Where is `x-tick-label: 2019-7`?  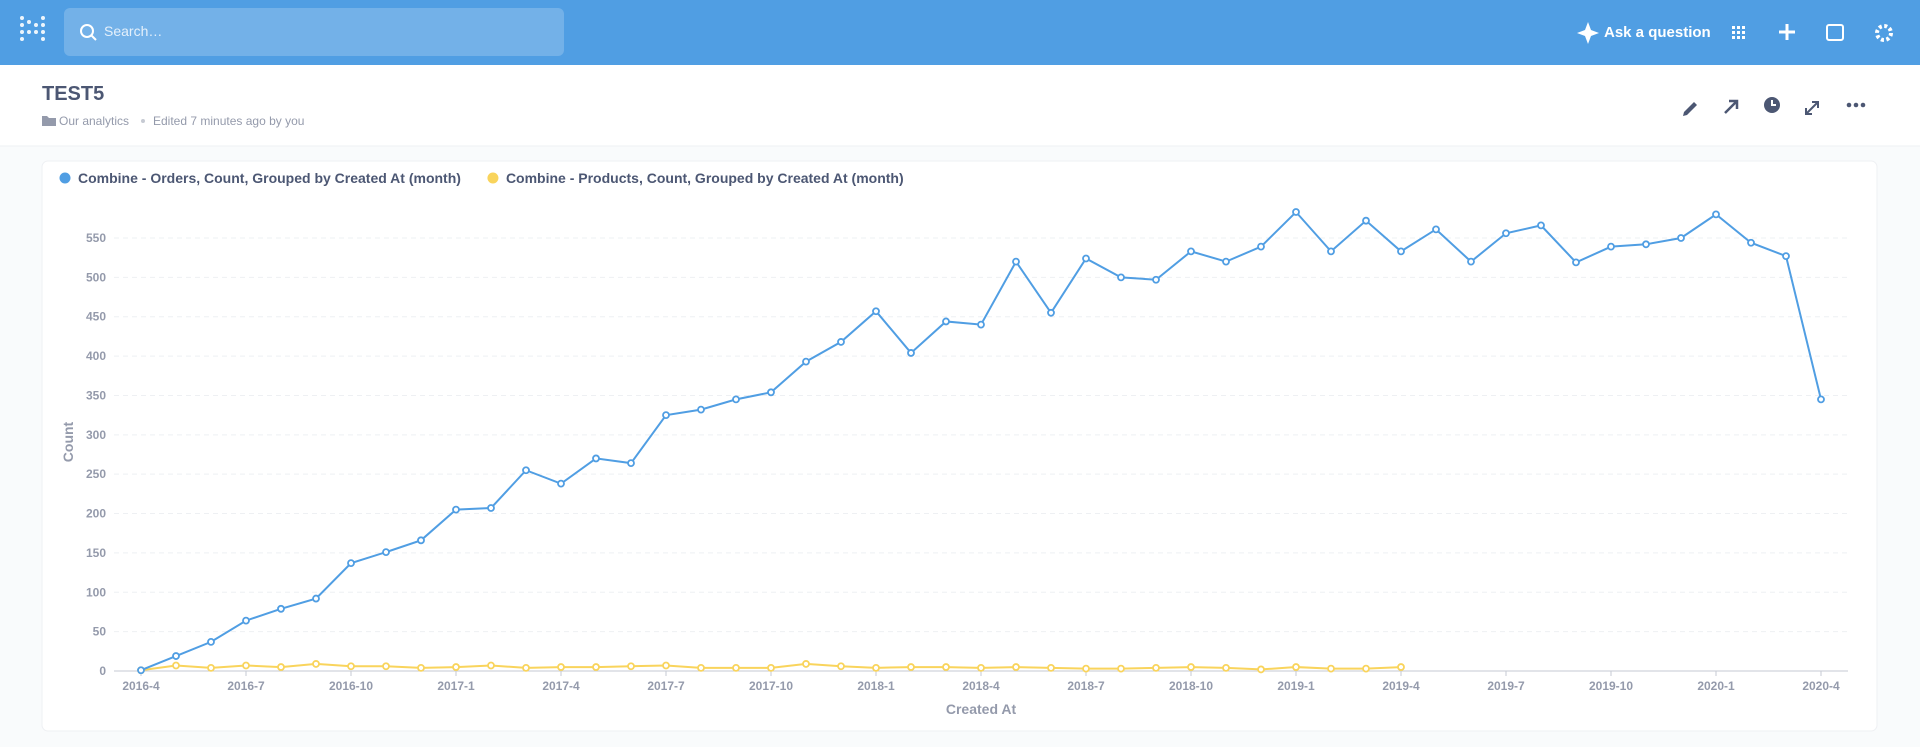
x-tick-label: 2019-7 is located at coordinates (1506, 686).